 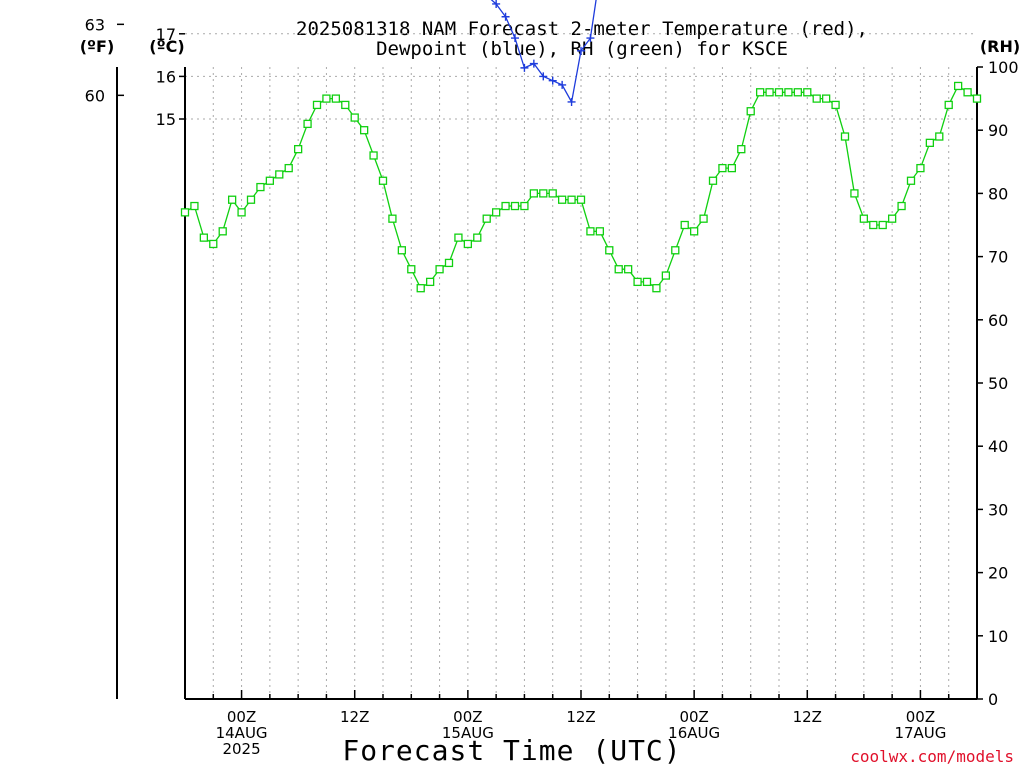 I want to click on rh-tick-label: 70, so click(x=998, y=257).